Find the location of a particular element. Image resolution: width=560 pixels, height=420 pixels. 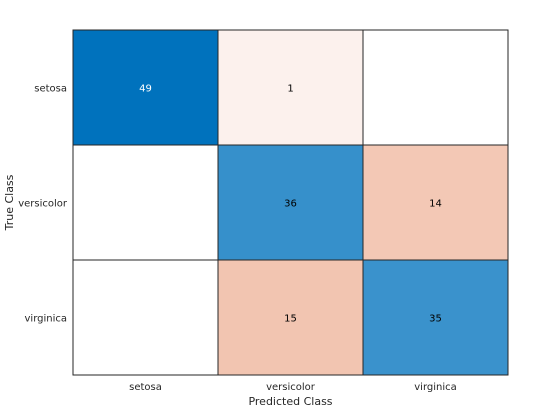

cell-value-virginica-virginica: 35 is located at coordinates (435, 319).